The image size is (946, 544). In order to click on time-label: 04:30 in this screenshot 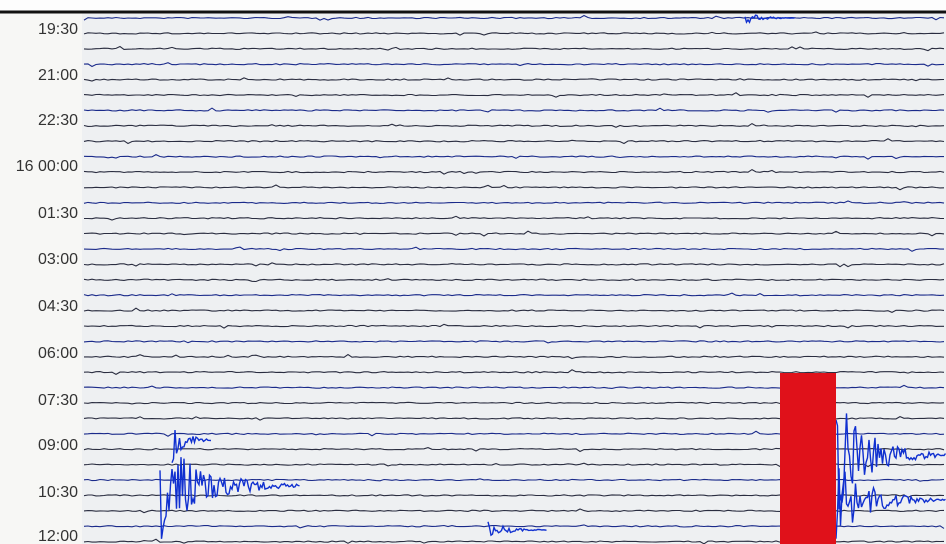, I will do `click(58, 306)`.